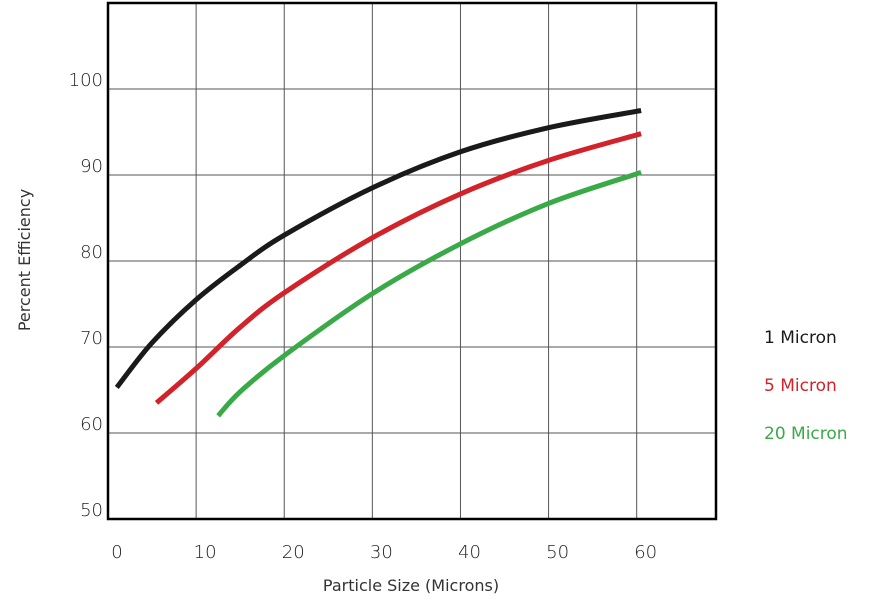 The image size is (881, 601). Describe the element at coordinates (116, 552) in the screenshot. I see `x-tick-label: 0` at that location.